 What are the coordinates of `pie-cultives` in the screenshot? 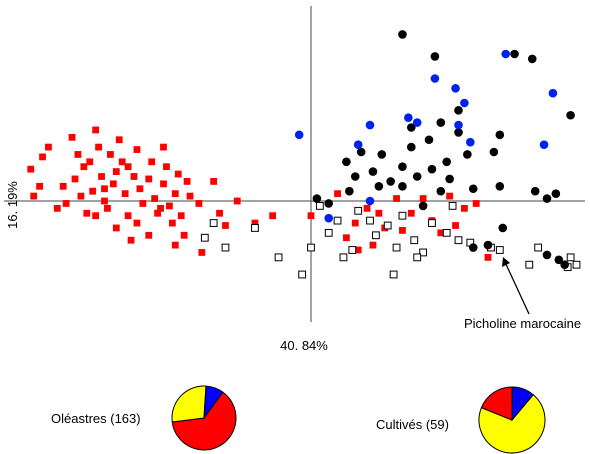 It's located at (512, 420).